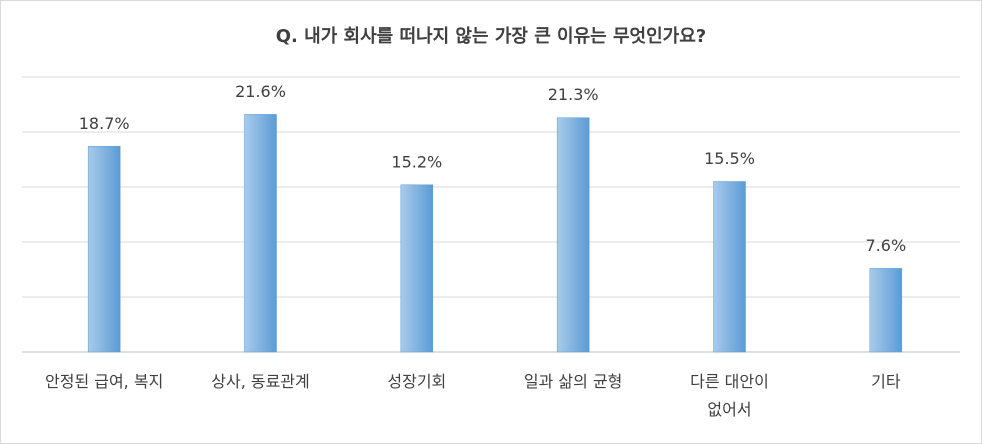 The image size is (982, 444). Describe the element at coordinates (886, 381) in the screenshot. I see `x-tick-label: 기타` at that location.